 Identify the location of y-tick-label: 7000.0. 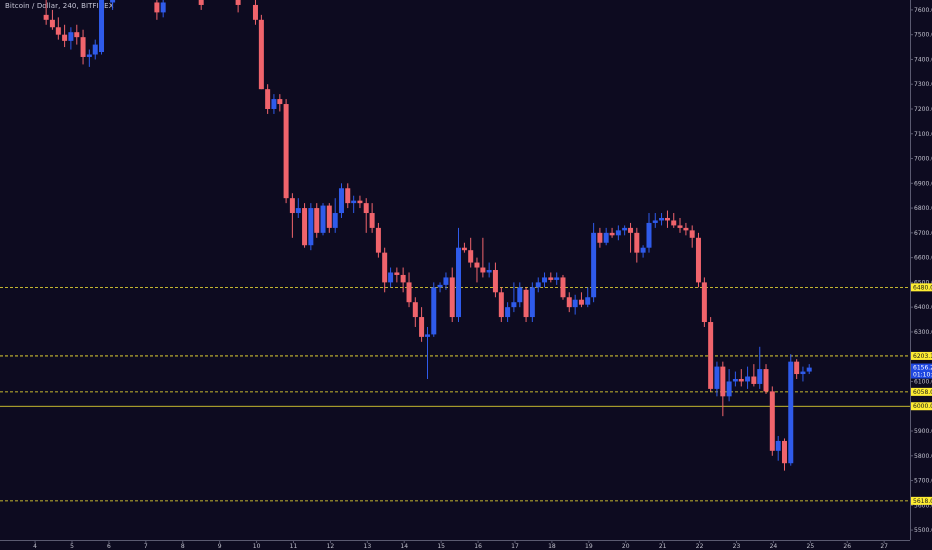
(923, 159).